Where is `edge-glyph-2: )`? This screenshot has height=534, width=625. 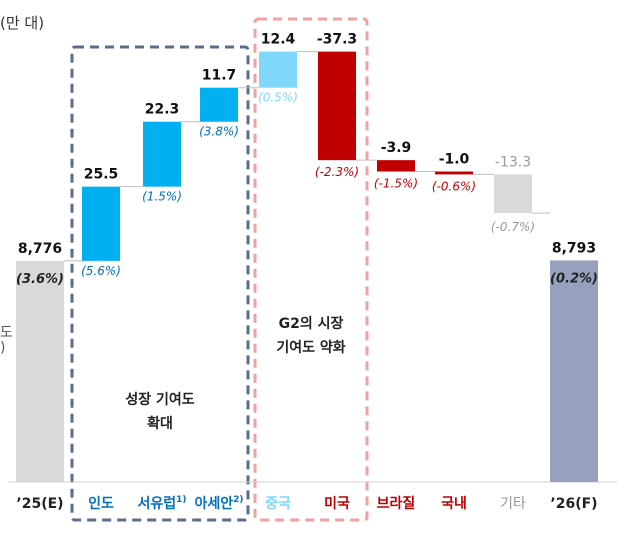
edge-glyph-2: ) is located at coordinates (3, 348).